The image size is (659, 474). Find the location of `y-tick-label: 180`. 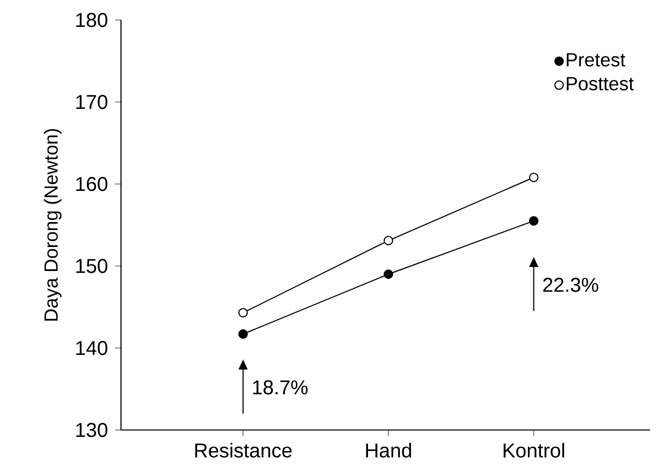

y-tick-label: 180 is located at coordinates (92, 20).